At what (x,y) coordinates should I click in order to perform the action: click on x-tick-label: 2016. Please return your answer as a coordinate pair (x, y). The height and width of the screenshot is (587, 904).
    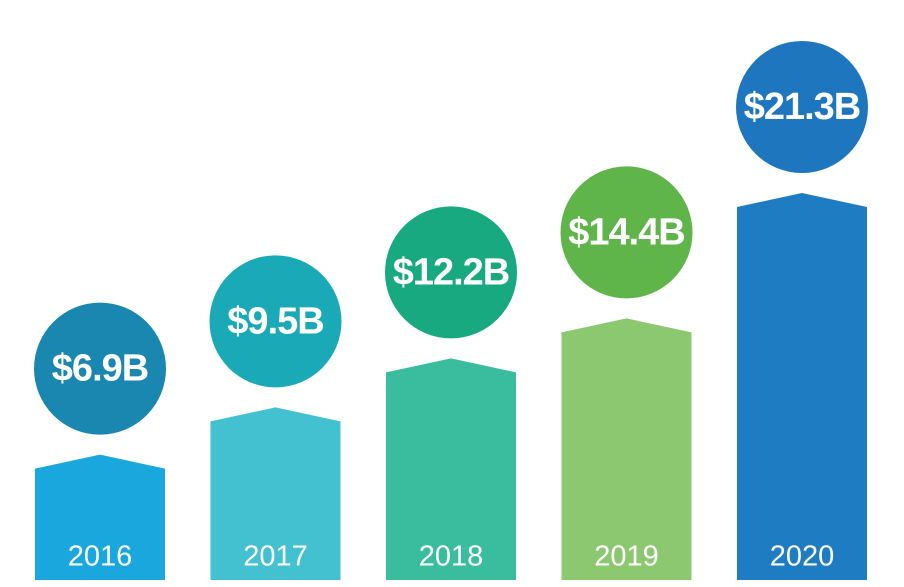
    Looking at the image, I should click on (100, 557).